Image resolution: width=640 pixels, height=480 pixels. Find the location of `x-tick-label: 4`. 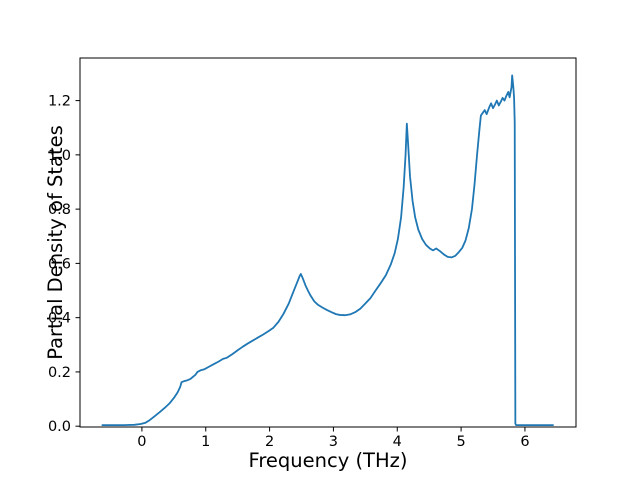

x-tick-label: 4 is located at coordinates (397, 442).